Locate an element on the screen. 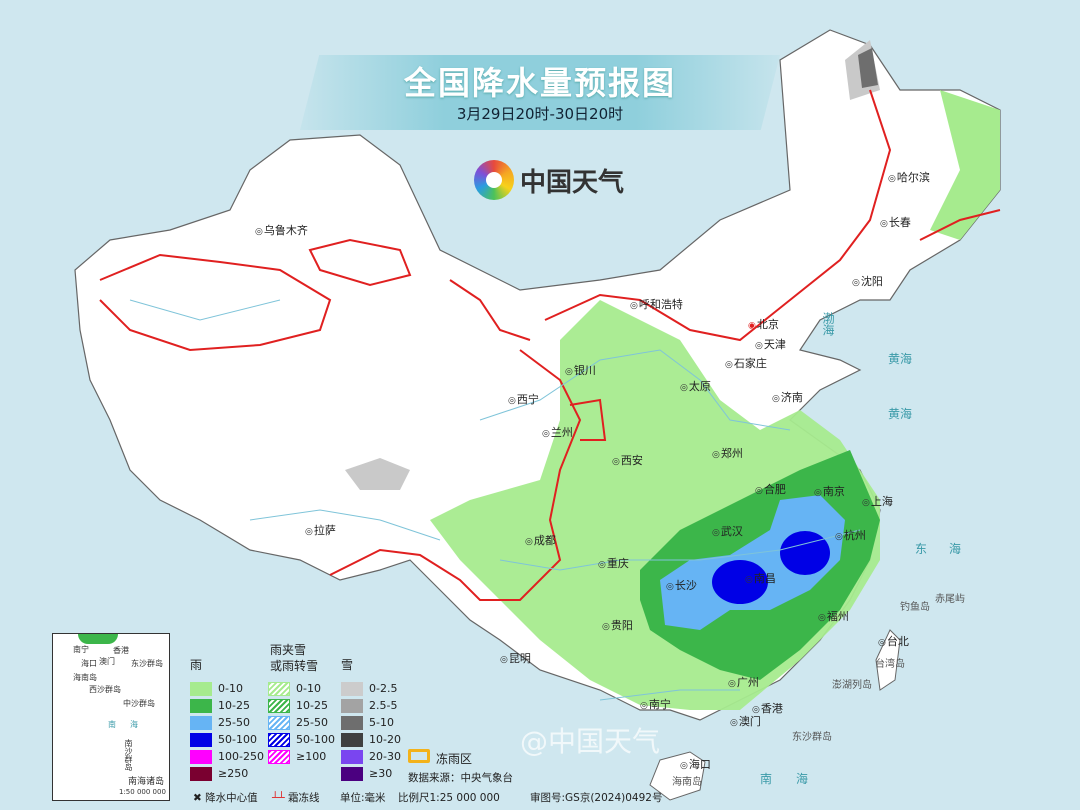 This screenshot has width=1080, height=810. island-label: 台湾岛 is located at coordinates (890, 664).